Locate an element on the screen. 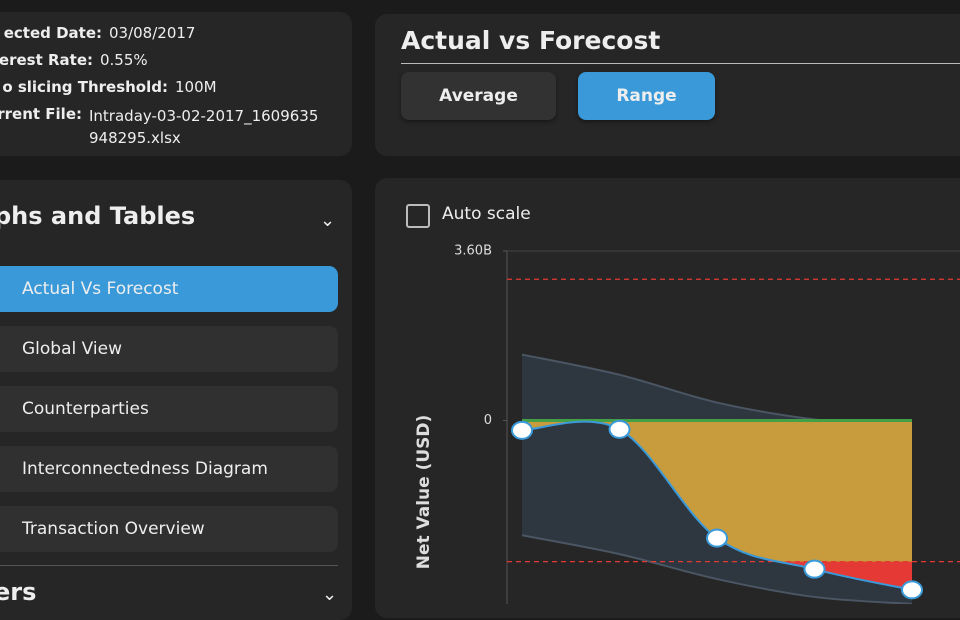 The height and width of the screenshot is (620, 960). checkbox is located at coordinates (418, 216).